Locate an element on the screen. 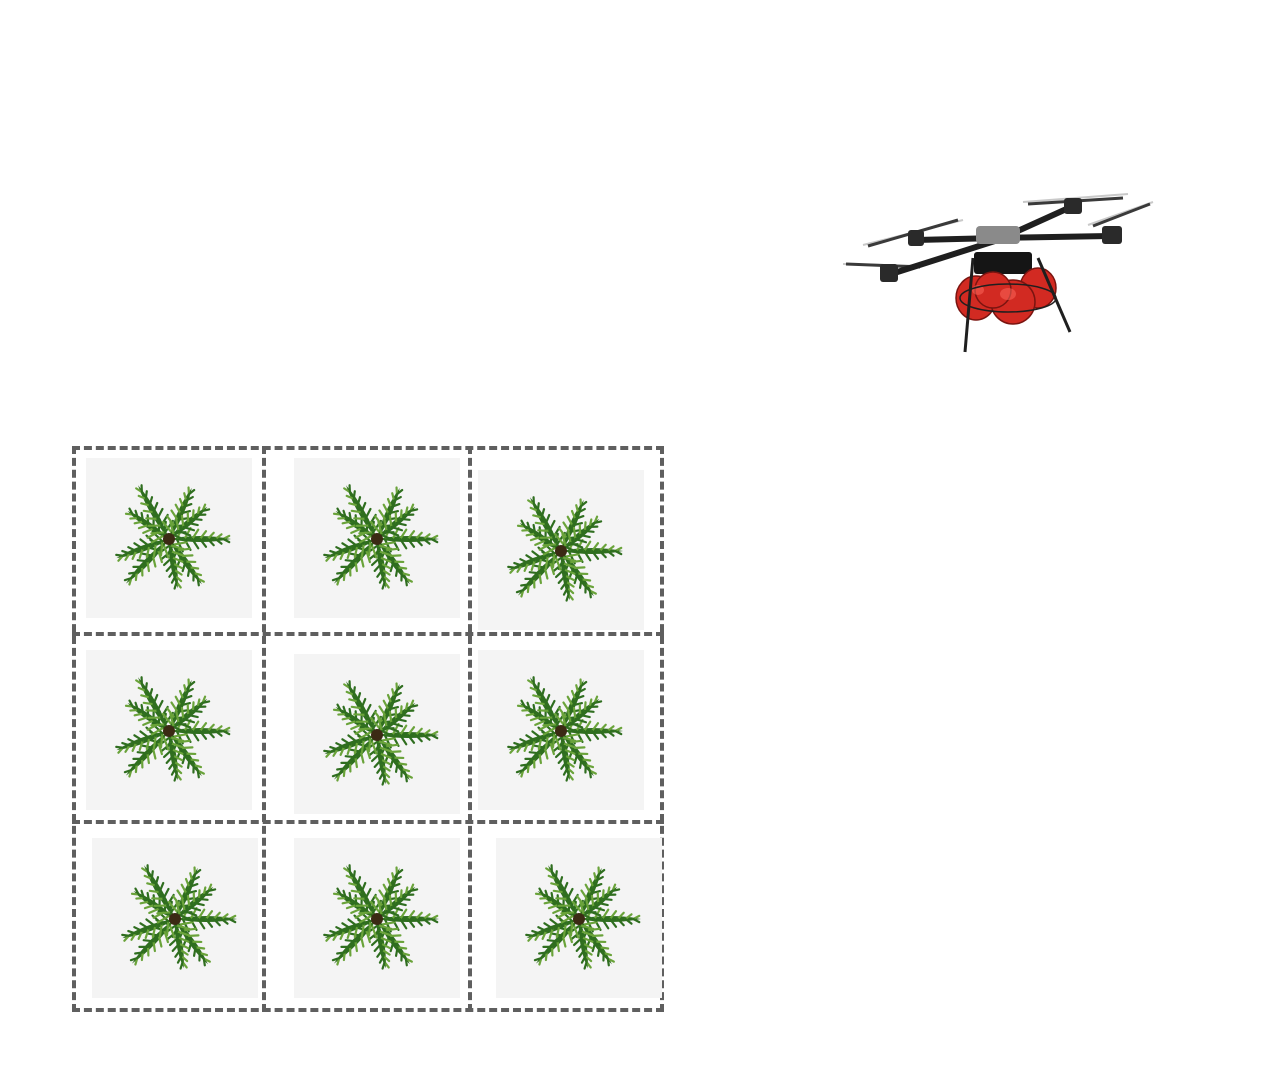 The image size is (1280, 1086). drone-icon is located at coordinates (998, 275).